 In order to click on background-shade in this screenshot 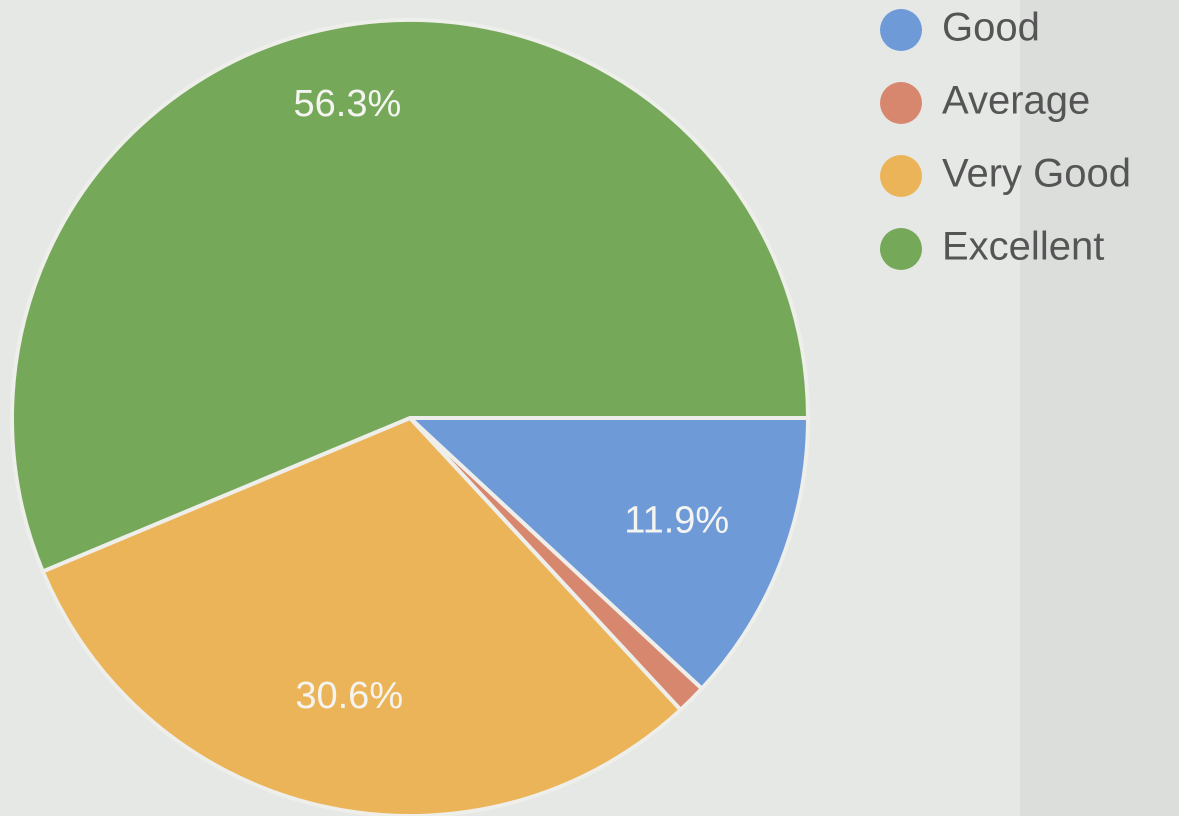, I will do `click(1099, 408)`.